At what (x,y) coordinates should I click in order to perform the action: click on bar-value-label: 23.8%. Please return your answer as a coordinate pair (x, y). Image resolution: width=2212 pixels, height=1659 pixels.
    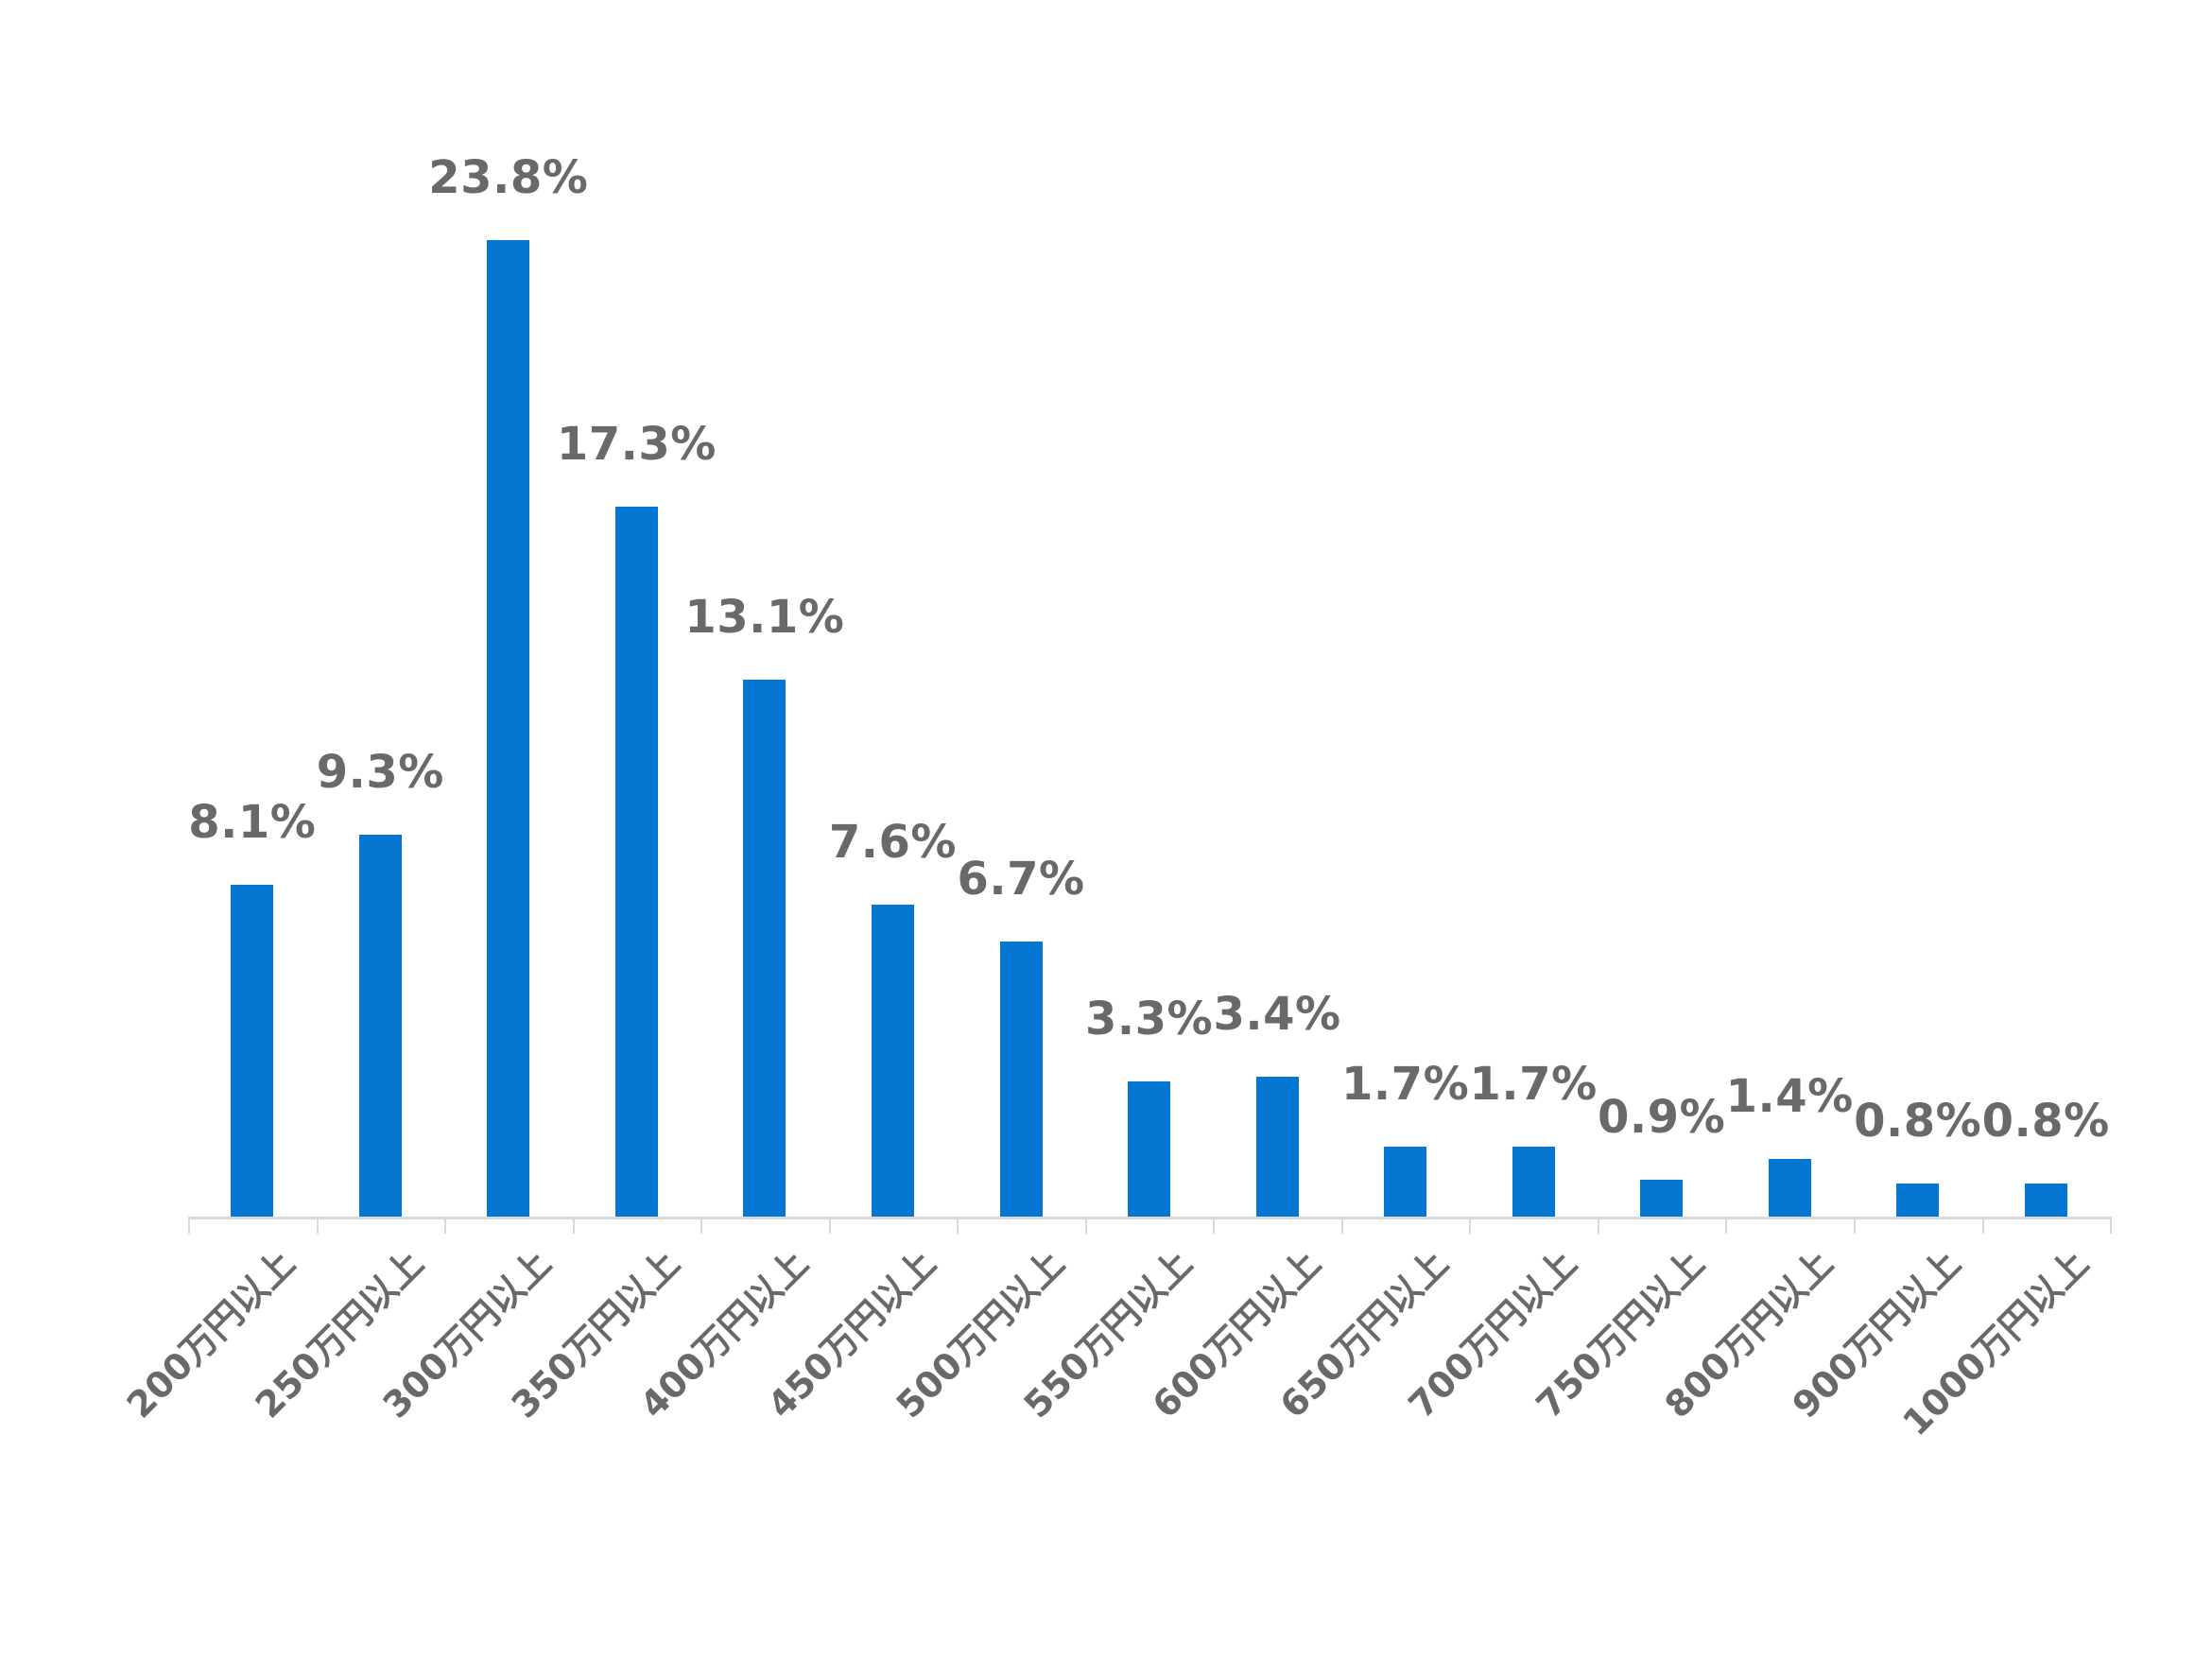
    Looking at the image, I should click on (508, 178).